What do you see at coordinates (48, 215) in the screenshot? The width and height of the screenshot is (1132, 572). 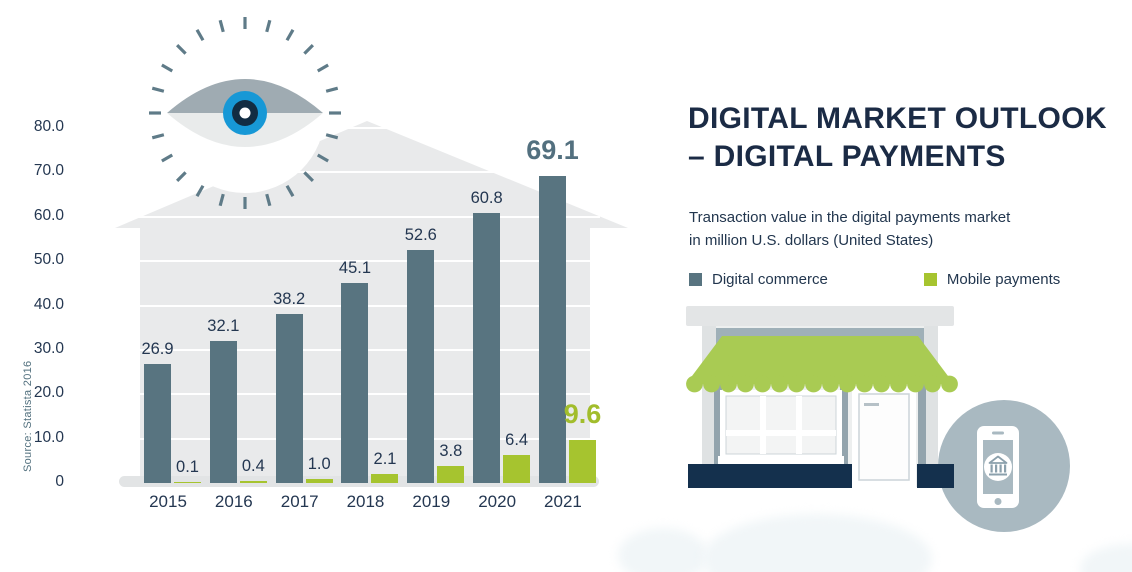 I see `y-axis-label: 60.0` at bounding box center [48, 215].